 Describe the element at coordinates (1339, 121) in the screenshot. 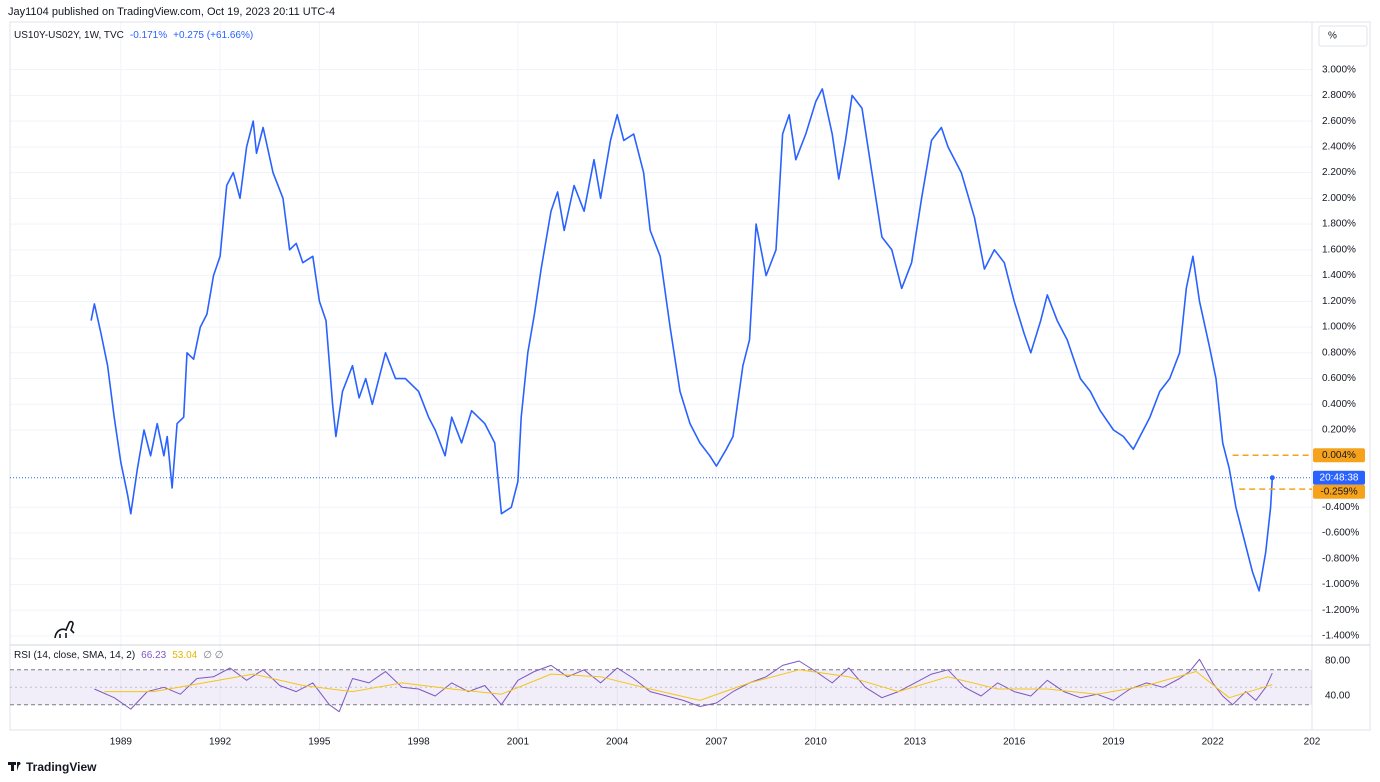

I see `y-tick-label: 2.600%` at that location.